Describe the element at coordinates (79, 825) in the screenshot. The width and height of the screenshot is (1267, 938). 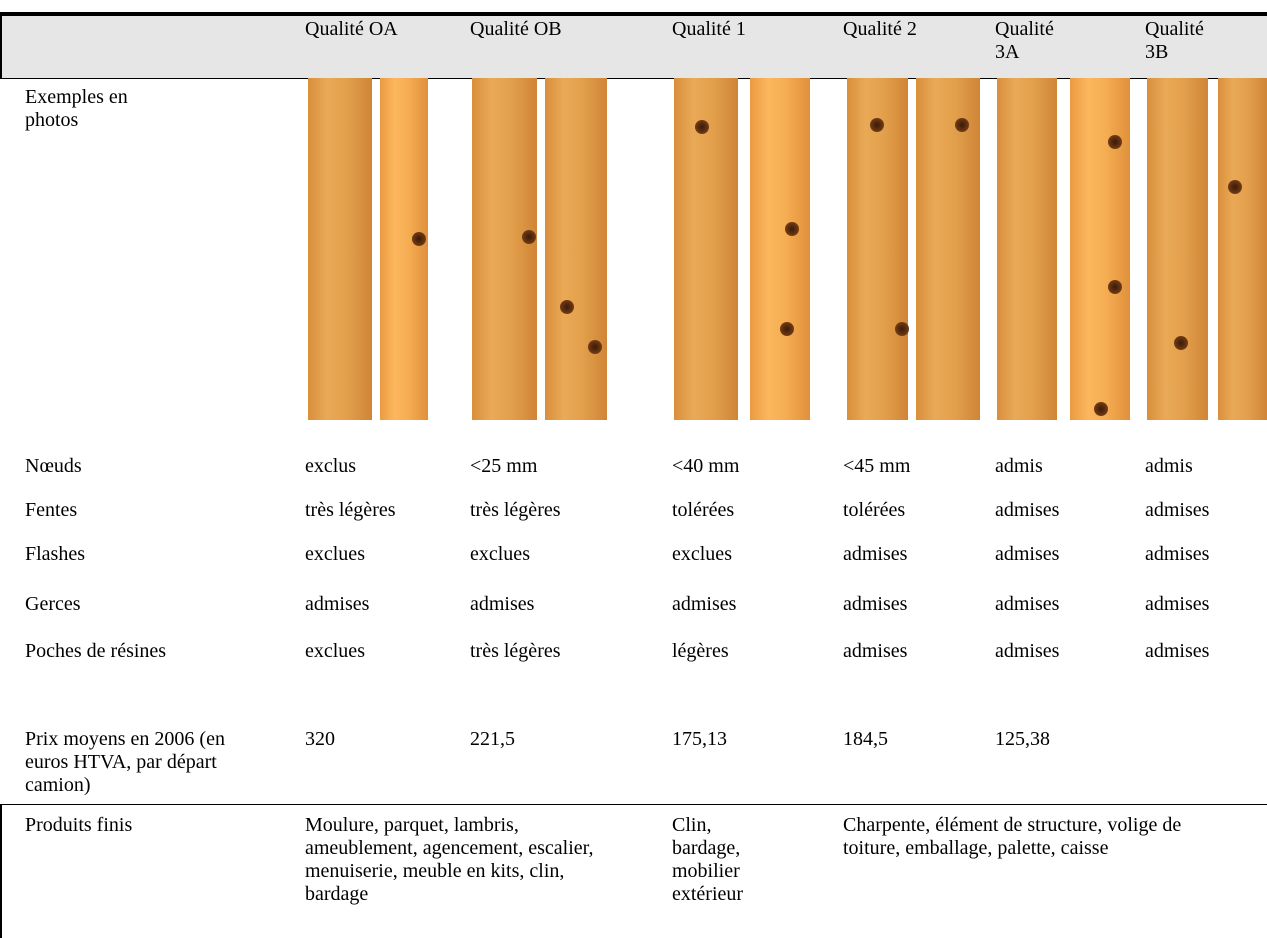
I see `products-label: Produits finis` at that location.